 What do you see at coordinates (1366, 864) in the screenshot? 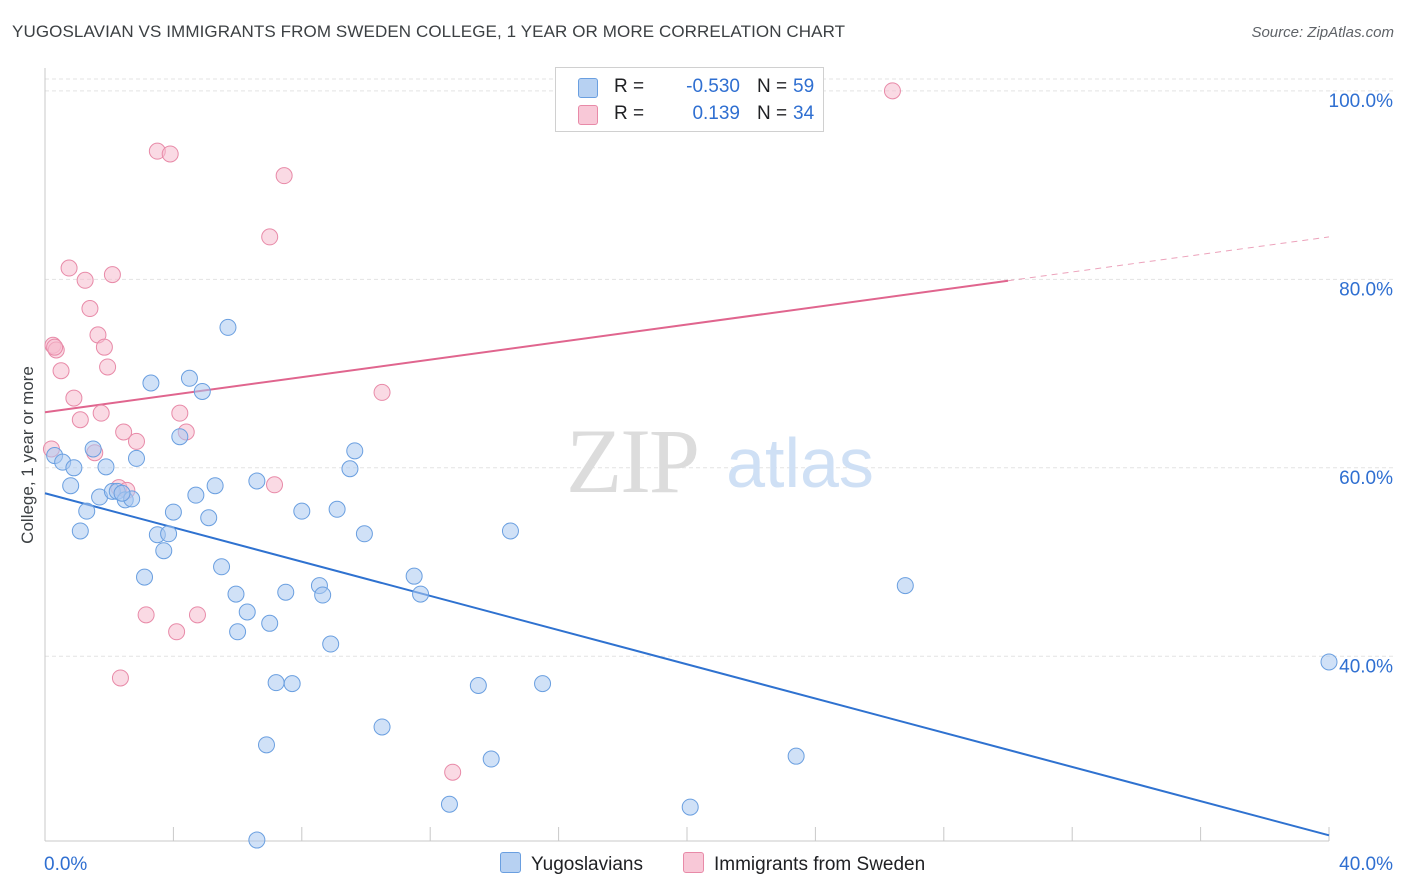
I see `x-tick-label: 40.0%` at bounding box center [1366, 864].